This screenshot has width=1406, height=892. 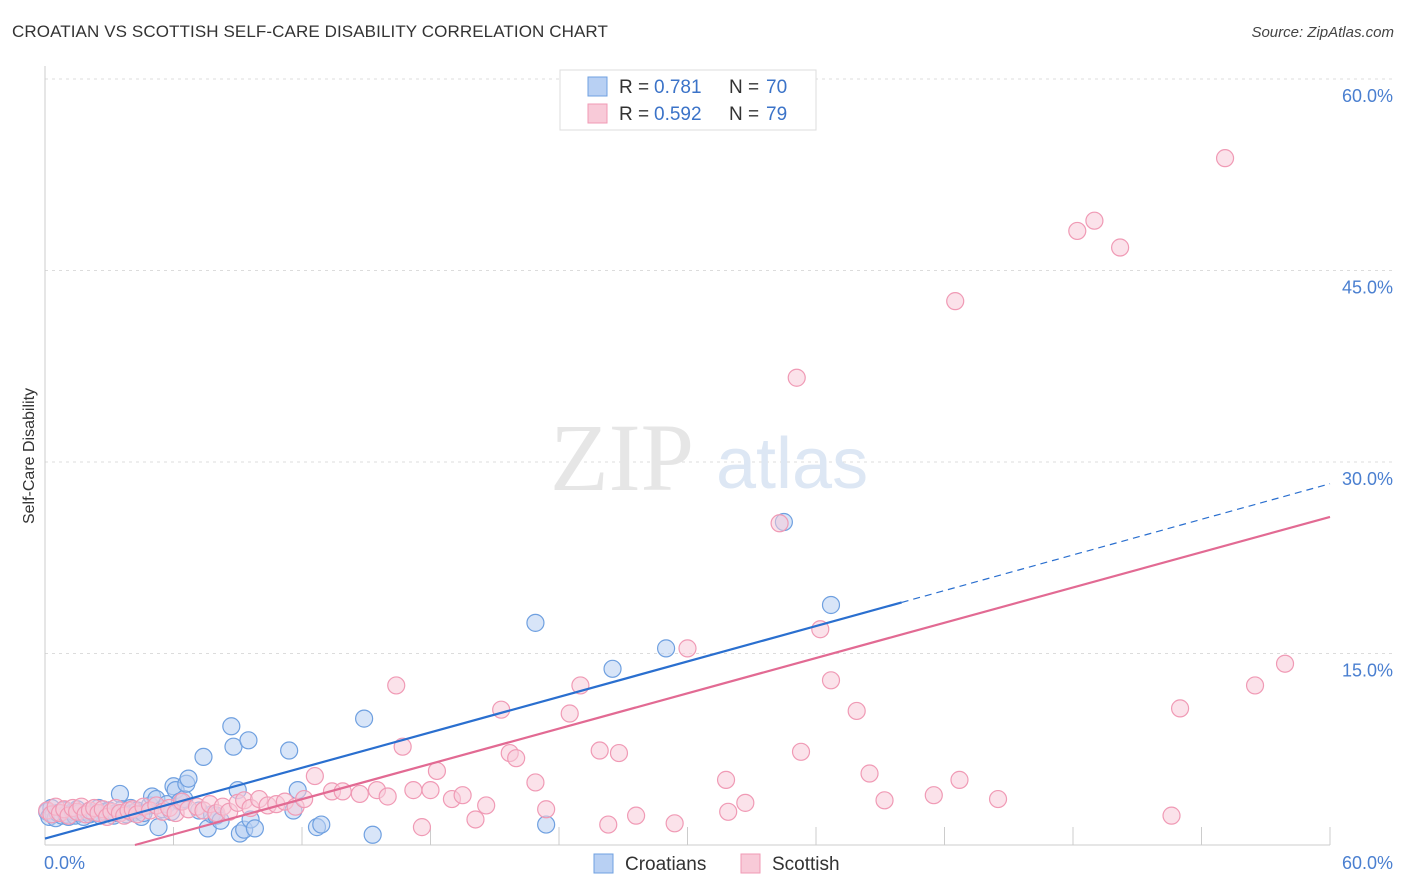 What do you see at coordinates (678, 87) in the screenshot?
I see `stats-r-value: 0.781` at bounding box center [678, 87].